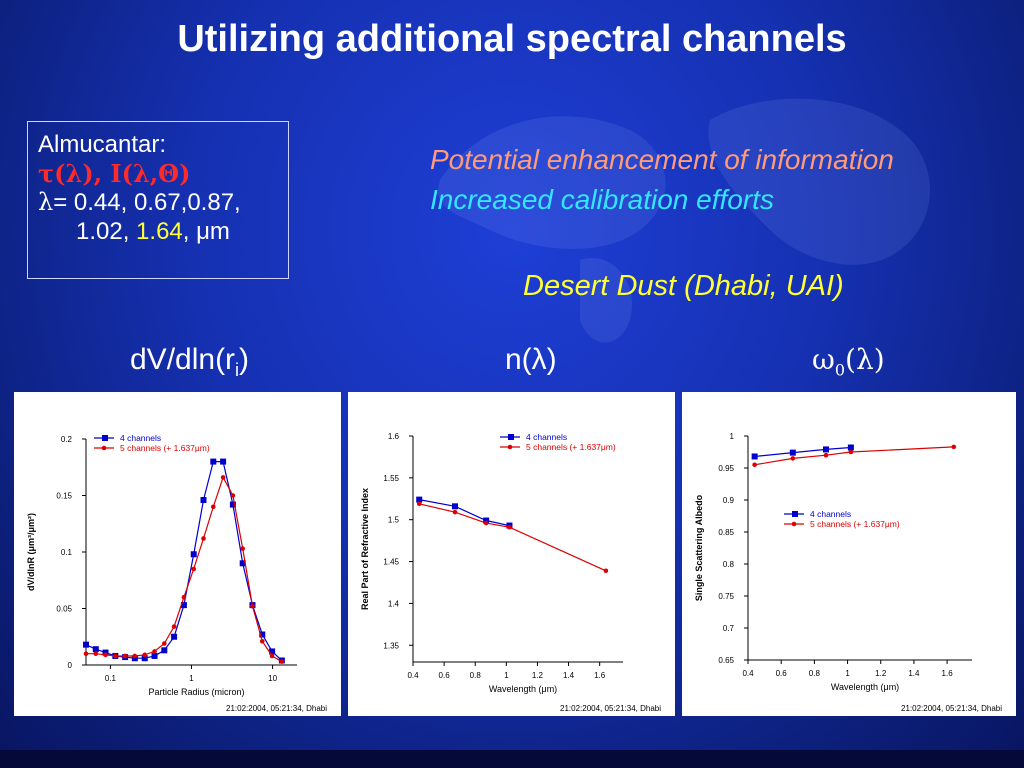  What do you see at coordinates (147, 202) in the screenshot?
I see `wavelength-values: = 0.44, 0.67,0.87,` at bounding box center [147, 202].